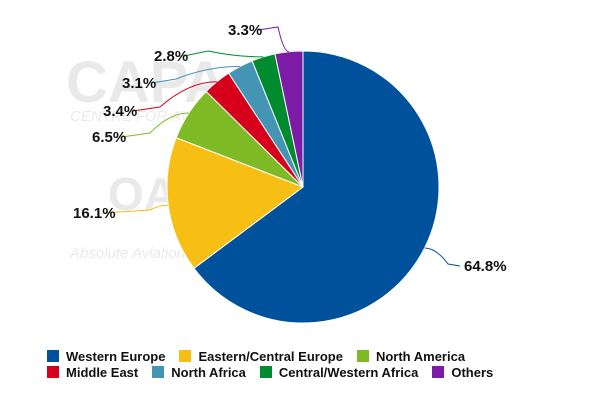 The image size is (600, 400). What do you see at coordinates (270, 356) in the screenshot?
I see `legend-label: Eastern/Central Europe` at bounding box center [270, 356].